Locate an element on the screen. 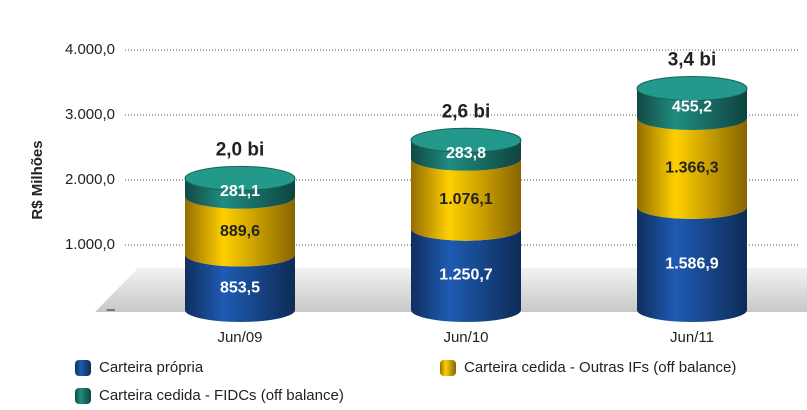 The width and height of the screenshot is (807, 410). y-axis-label: R$ Milhões is located at coordinates (37, 179).